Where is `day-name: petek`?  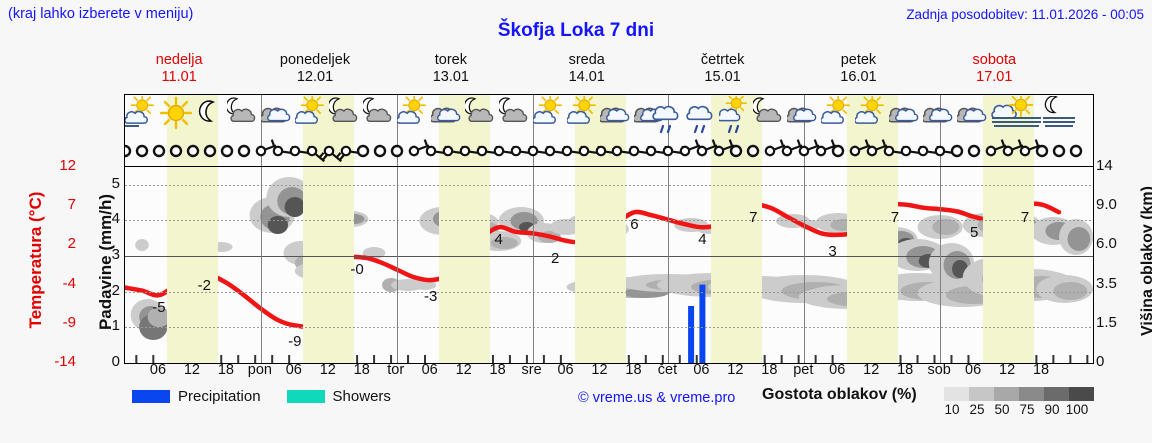
day-name: petek is located at coordinates (858, 60).